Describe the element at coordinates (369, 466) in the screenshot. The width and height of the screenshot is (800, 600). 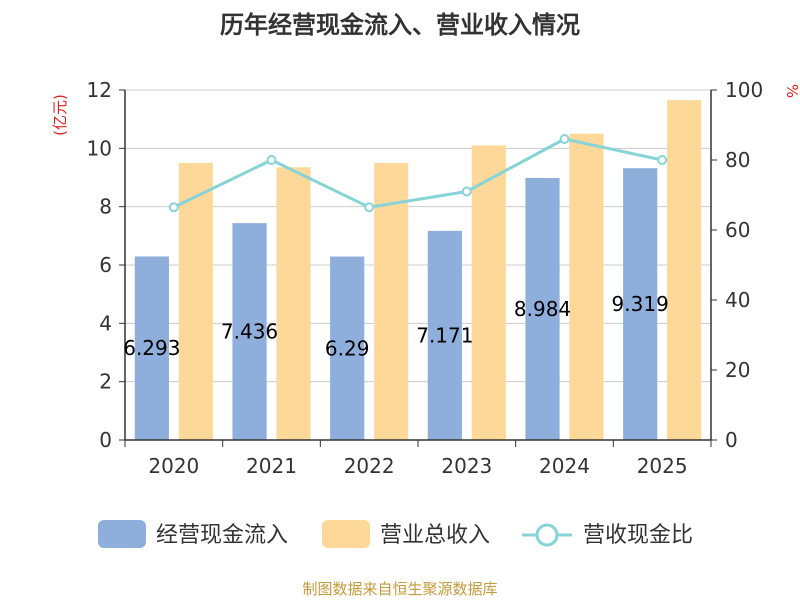
I see `x-tick-label: 2022` at that location.